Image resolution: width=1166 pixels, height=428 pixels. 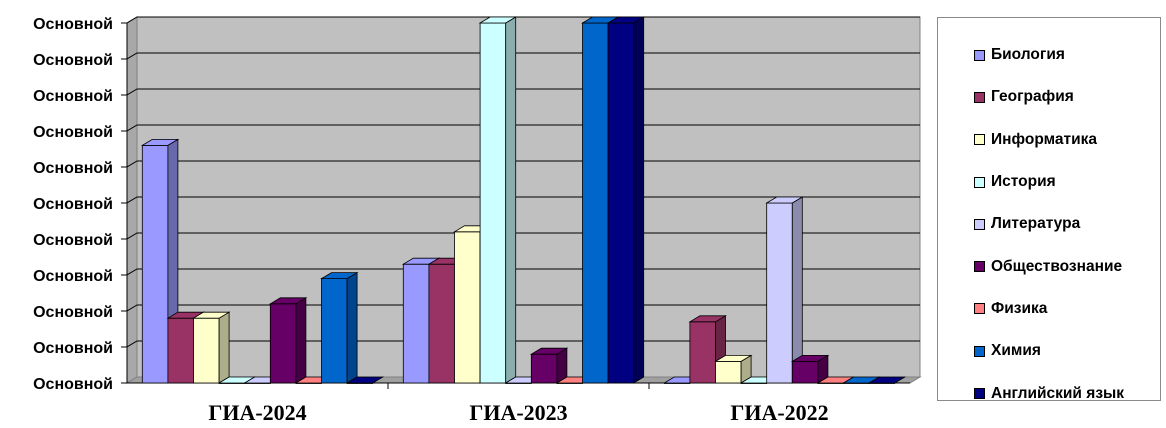 What do you see at coordinates (518, 412) in the screenshot?
I see `x-tick-label: ГИА-2023` at bounding box center [518, 412].